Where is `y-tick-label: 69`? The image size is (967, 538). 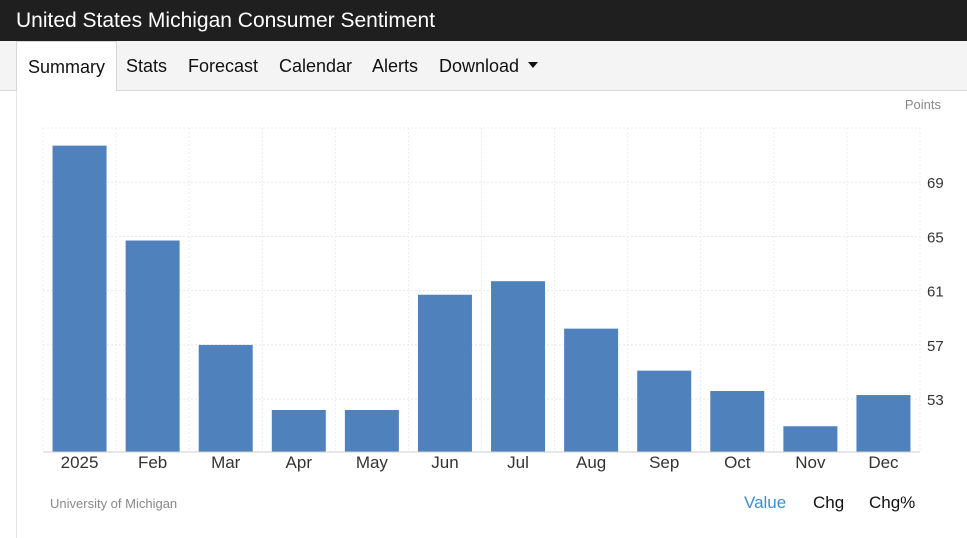
y-tick-label: 69 is located at coordinates (935, 183).